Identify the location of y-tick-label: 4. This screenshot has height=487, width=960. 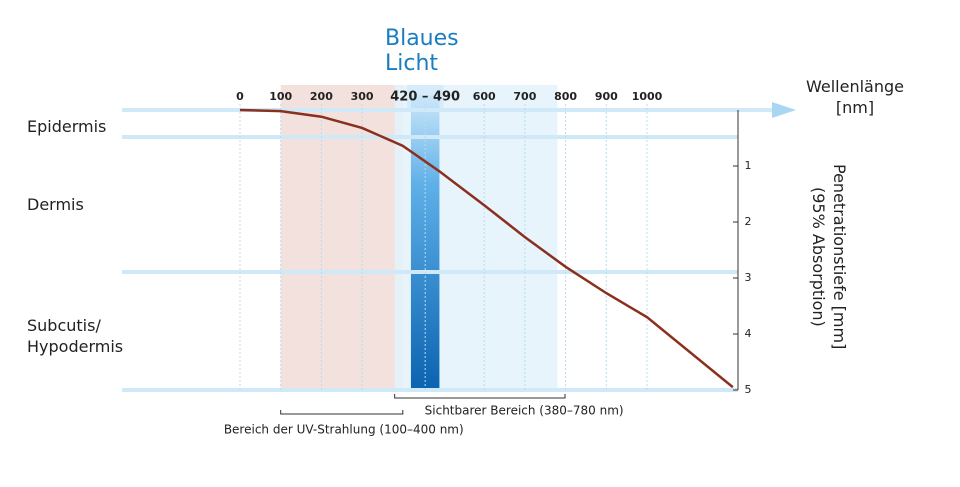
(748, 333).